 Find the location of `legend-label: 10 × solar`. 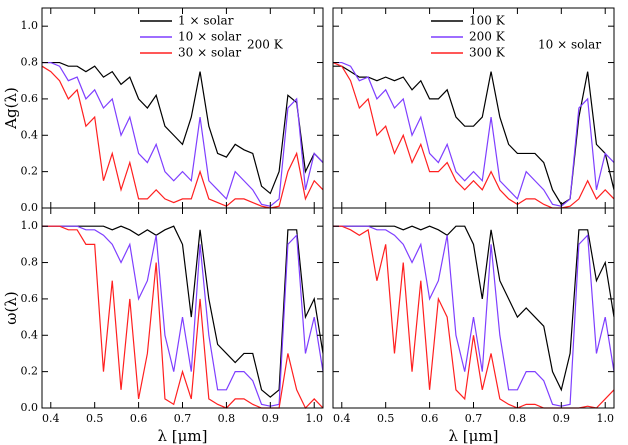

legend-label: 10 × solar is located at coordinates (209, 37).